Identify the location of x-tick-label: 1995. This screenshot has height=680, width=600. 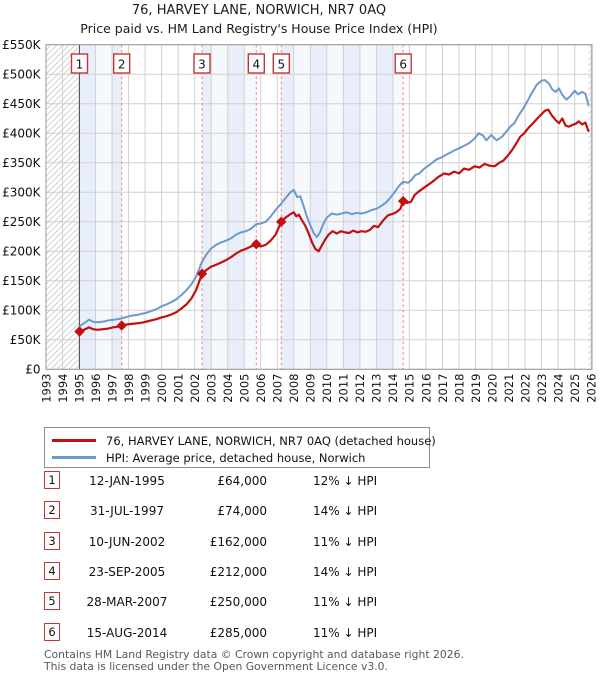
(79, 388).